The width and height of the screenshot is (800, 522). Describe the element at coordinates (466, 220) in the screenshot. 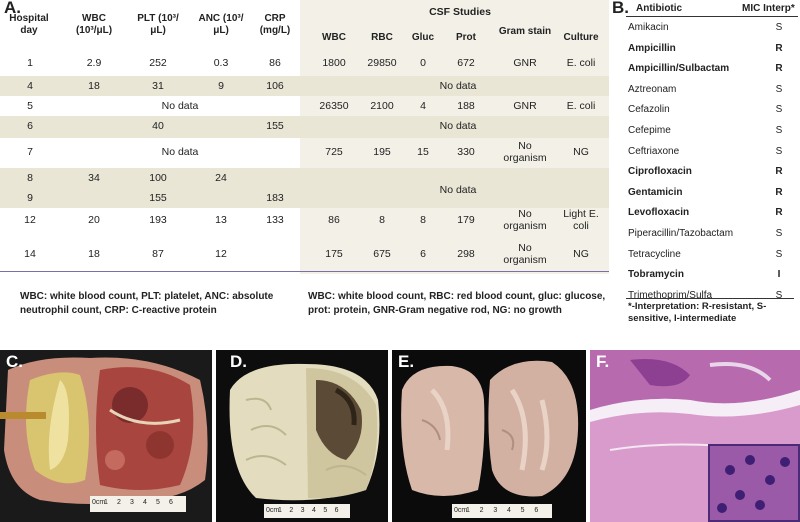

I see `cell-prot: 179` at that location.